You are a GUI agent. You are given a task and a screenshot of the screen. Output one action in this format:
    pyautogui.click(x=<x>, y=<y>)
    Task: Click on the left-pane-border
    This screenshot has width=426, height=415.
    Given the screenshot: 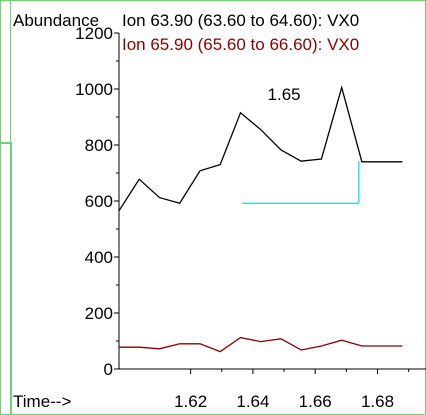 What is the action you would take?
    pyautogui.click(x=5, y=72)
    